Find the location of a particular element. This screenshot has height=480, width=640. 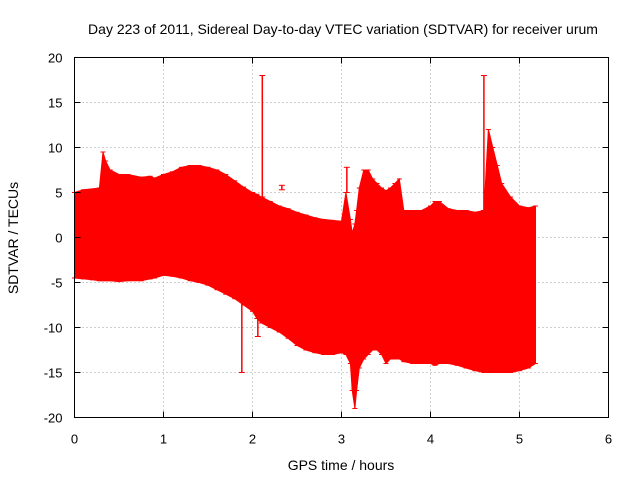

x-tick-label: 2 is located at coordinates (252, 439).